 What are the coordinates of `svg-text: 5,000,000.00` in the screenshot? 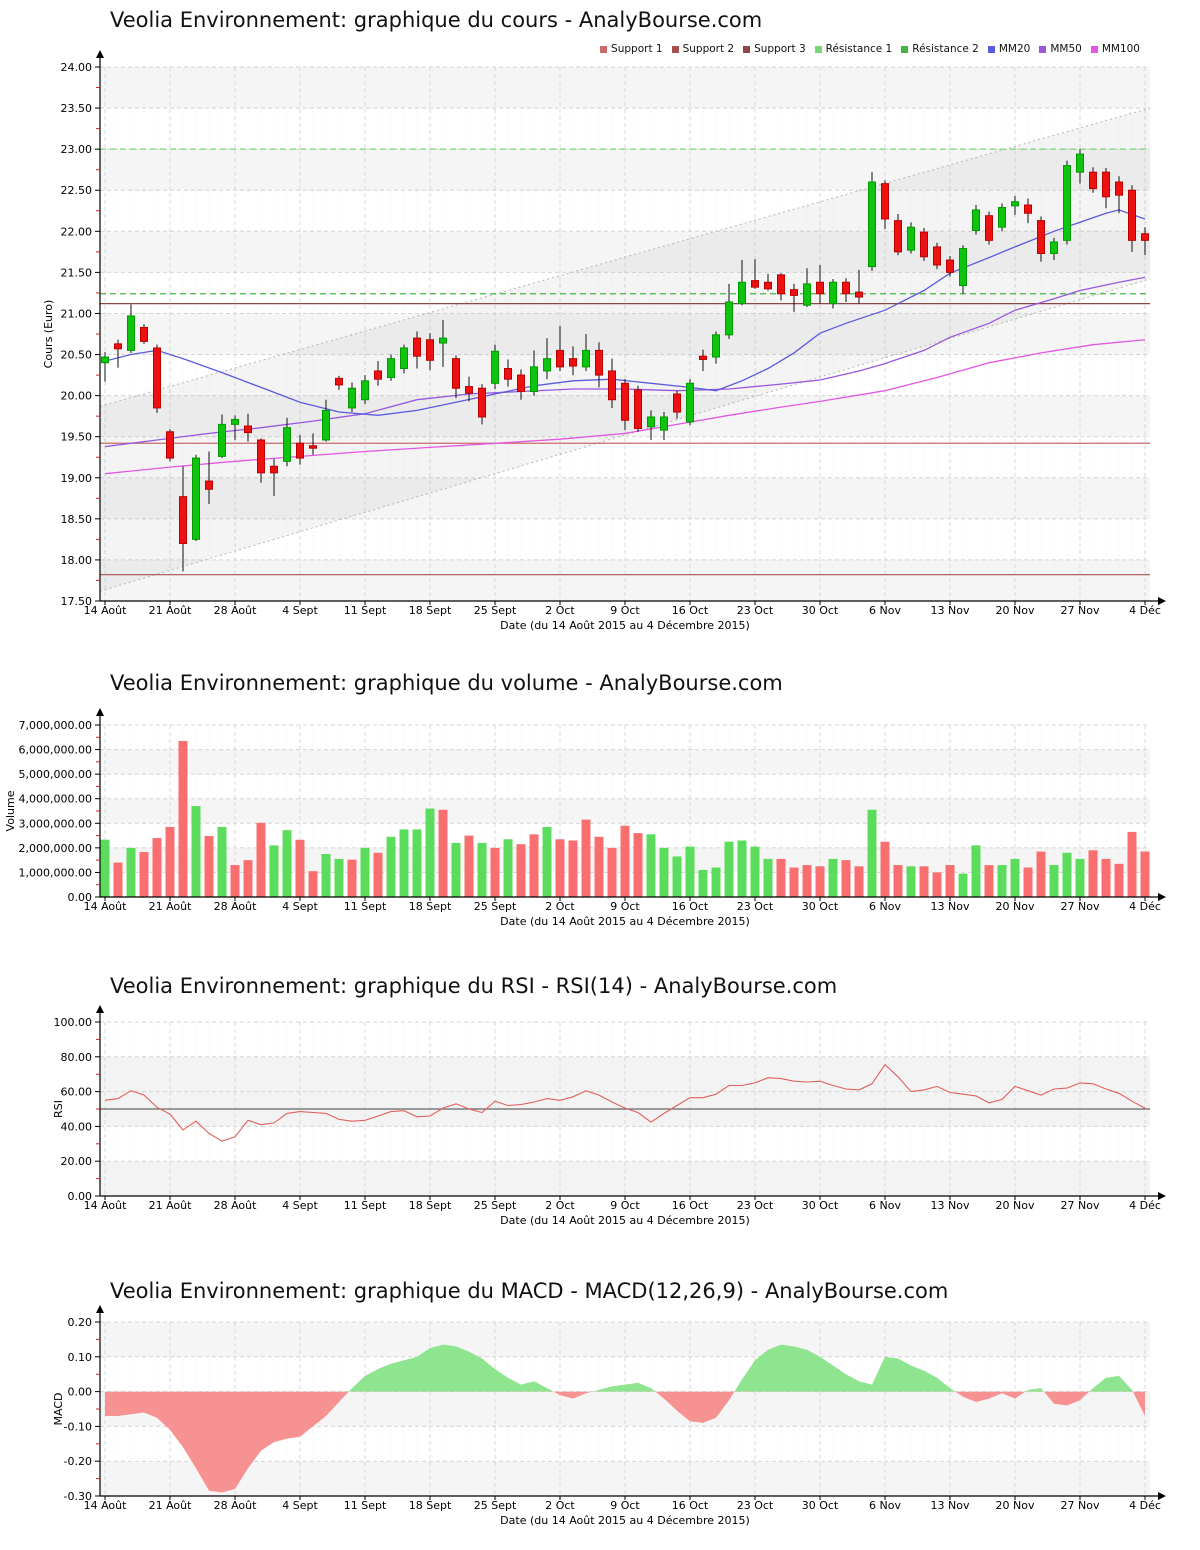 It's located at (55, 774).